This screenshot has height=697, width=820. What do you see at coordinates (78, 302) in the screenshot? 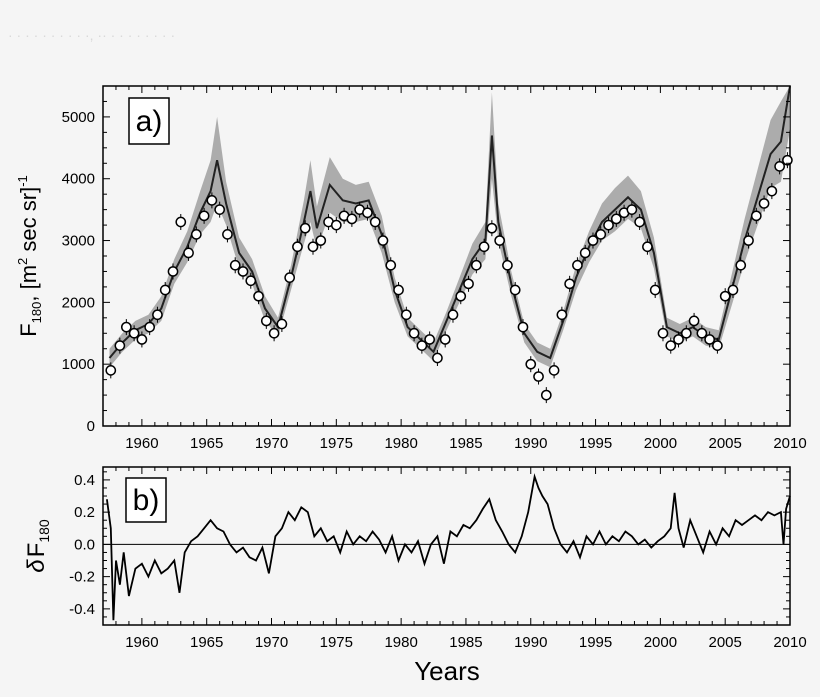
I see `y-tick-label: 2000` at bounding box center [78, 302].